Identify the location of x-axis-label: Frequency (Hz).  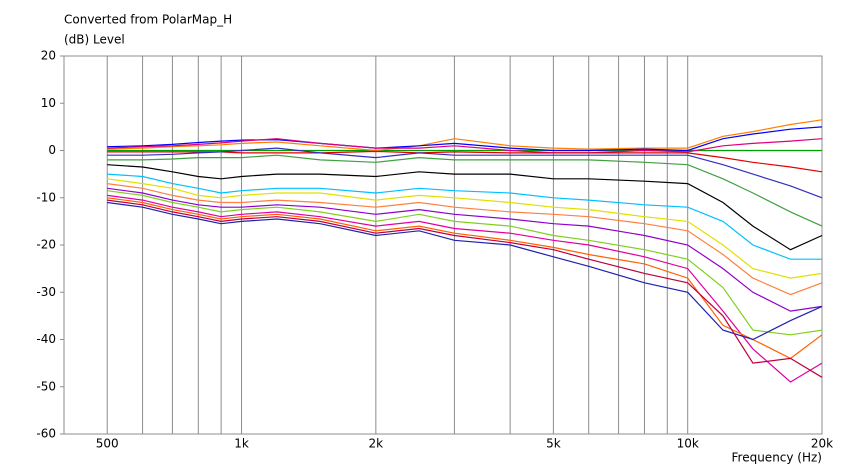
(777, 458).